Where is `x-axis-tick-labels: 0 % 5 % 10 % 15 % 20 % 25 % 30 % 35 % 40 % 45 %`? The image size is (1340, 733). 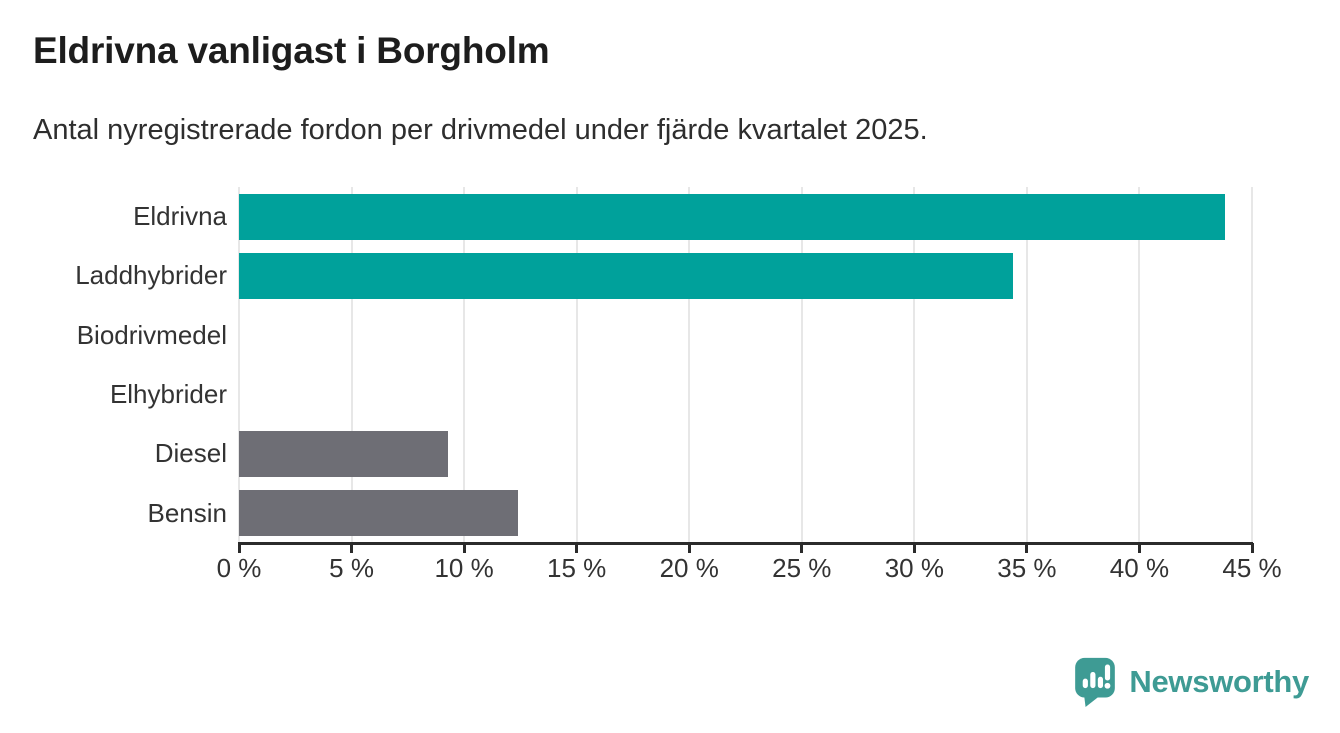
x-axis-tick-labels: 0 % 5 % 10 % 15 % 20 % 25 % 30 % 35 % 40 % 45 % is located at coordinates (749, 570).